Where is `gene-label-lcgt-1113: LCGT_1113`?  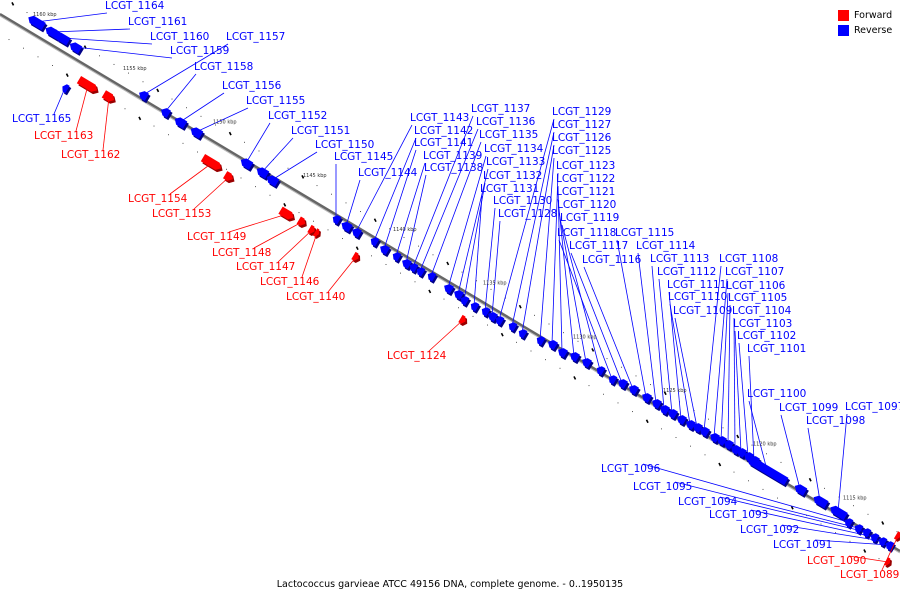 gene-label-lcgt-1113: LCGT_1113 is located at coordinates (679, 259).